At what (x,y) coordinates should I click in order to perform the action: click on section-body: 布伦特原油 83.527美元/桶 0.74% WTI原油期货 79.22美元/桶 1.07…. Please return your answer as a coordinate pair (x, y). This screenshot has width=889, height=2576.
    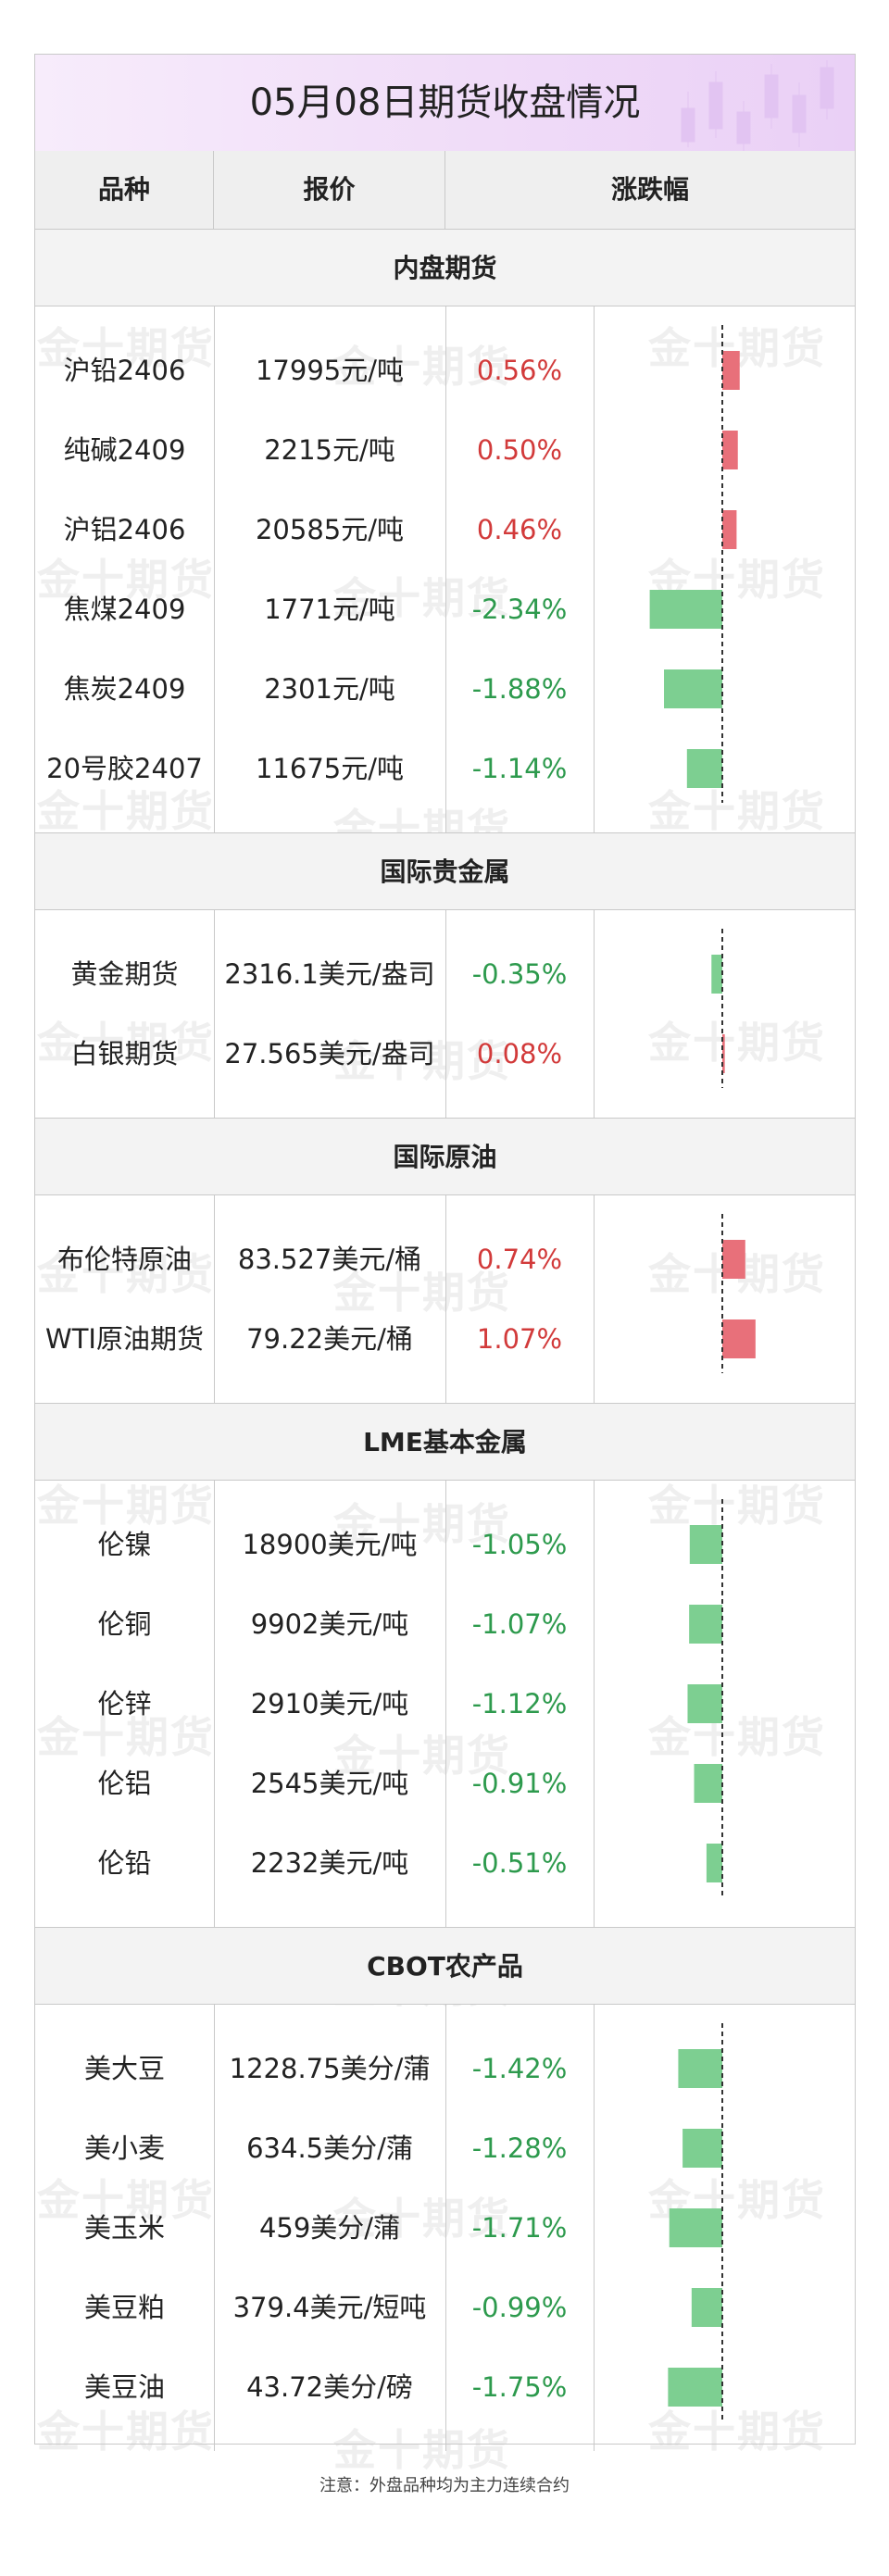
    Looking at the image, I should click on (445, 1299).